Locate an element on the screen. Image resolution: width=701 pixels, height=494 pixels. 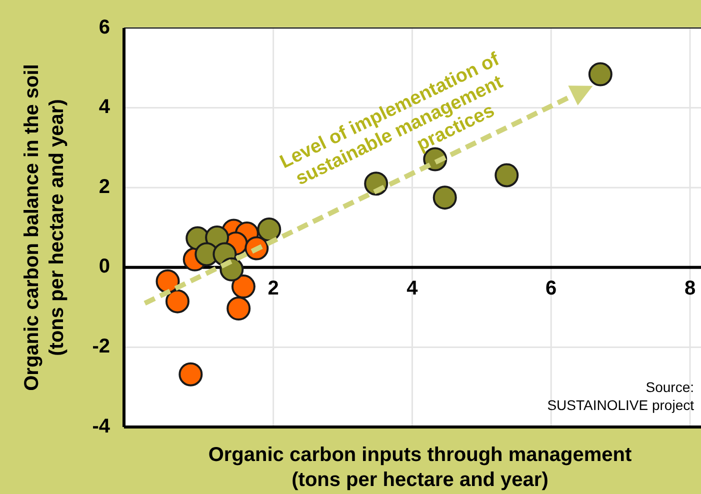
y-tick-label: 2 is located at coordinates (104, 187).